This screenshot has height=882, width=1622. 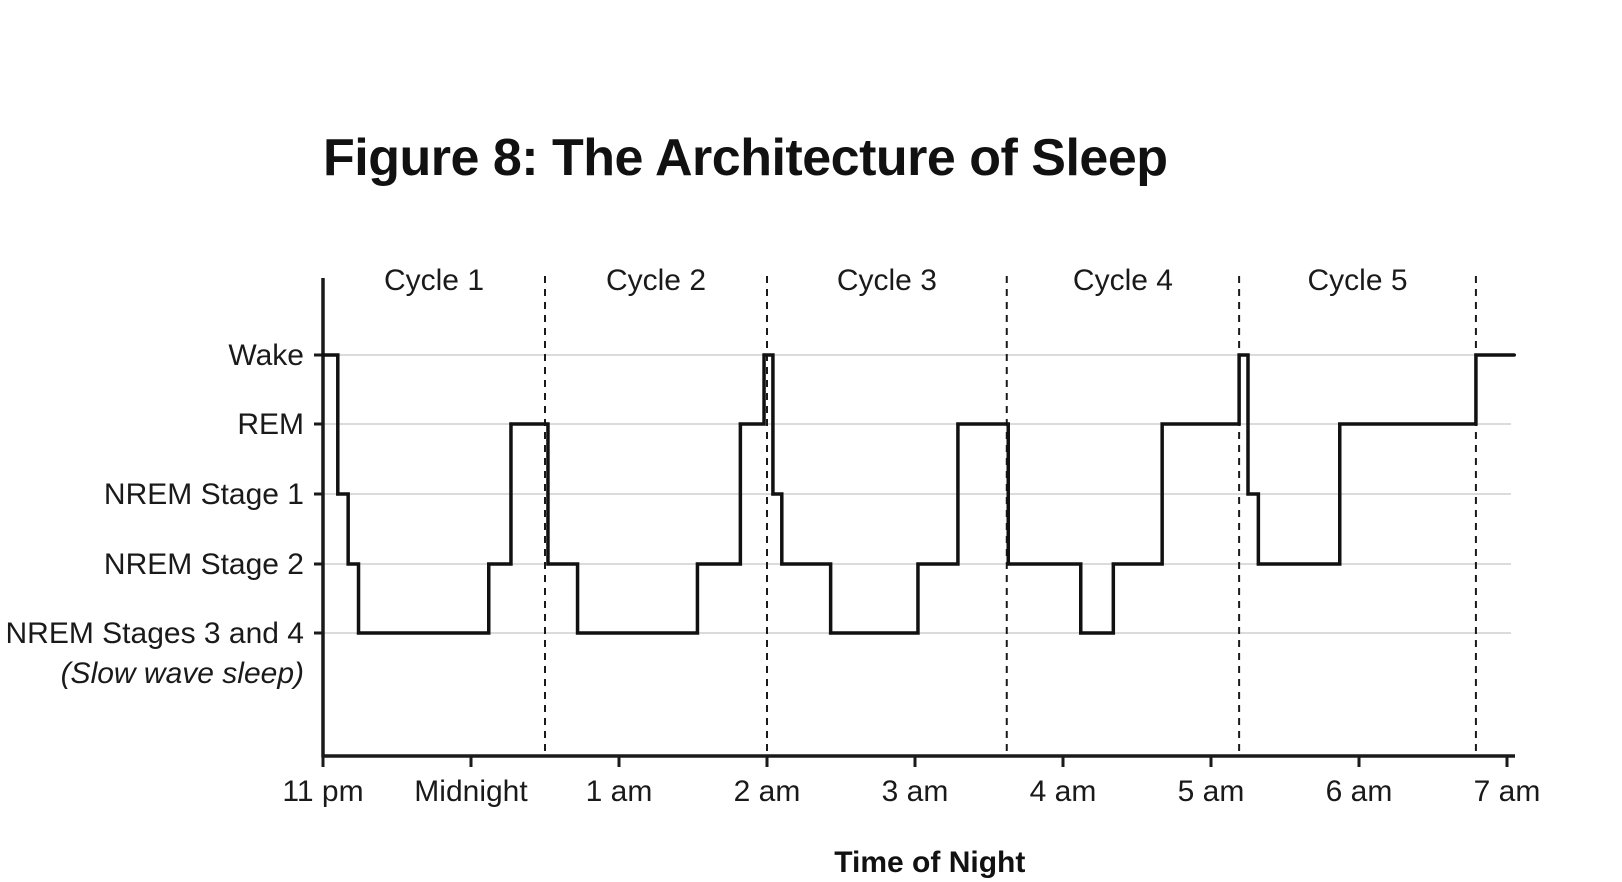 What do you see at coordinates (915, 791) in the screenshot?
I see `x-tick-label-4: 3 am` at bounding box center [915, 791].